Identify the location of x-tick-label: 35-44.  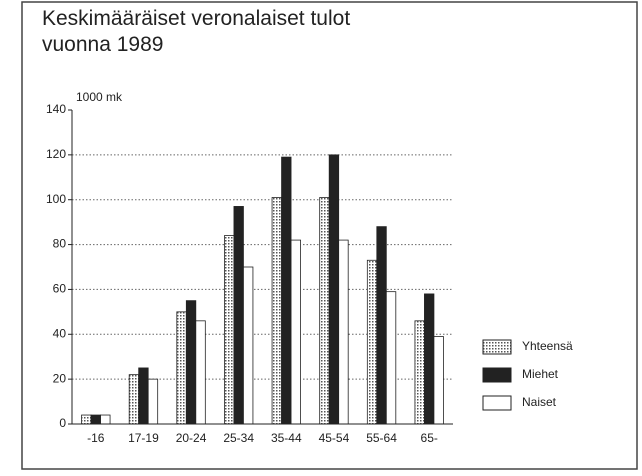
(286, 438).